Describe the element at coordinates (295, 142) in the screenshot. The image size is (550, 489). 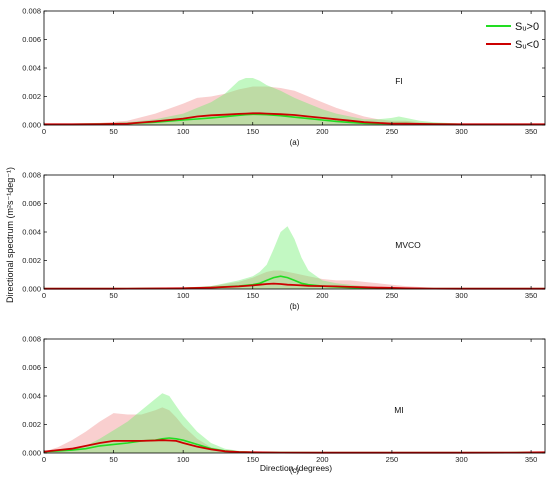
I see `panel-label: (a)` at that location.